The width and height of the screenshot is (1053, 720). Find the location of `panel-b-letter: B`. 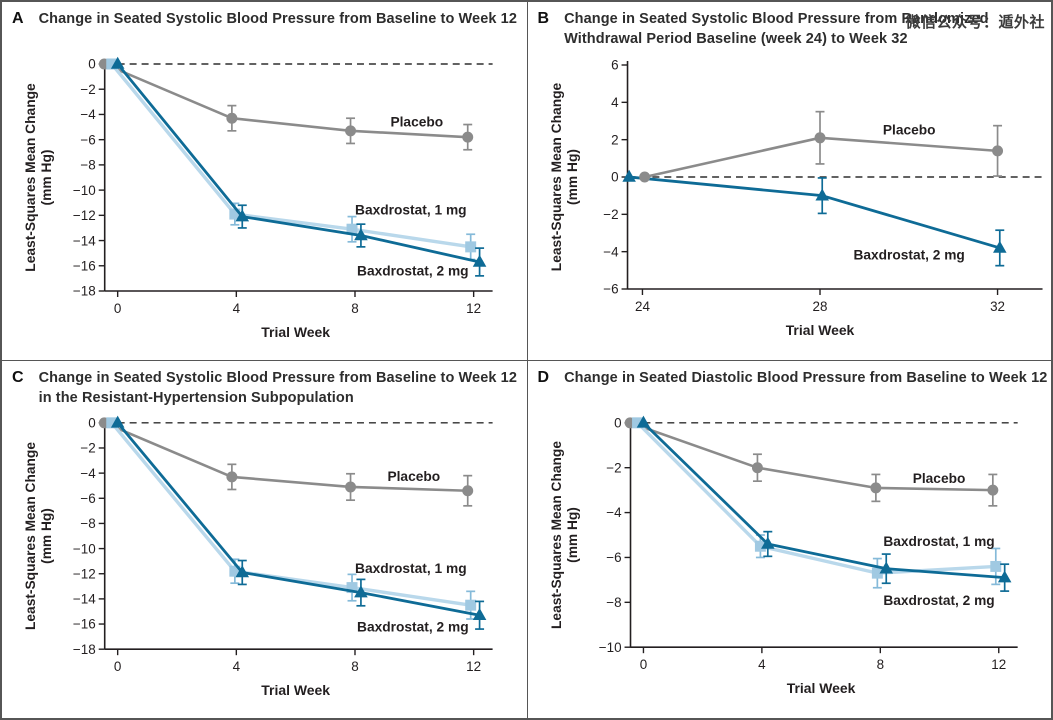

panel-b-letter: B is located at coordinates (543, 18).